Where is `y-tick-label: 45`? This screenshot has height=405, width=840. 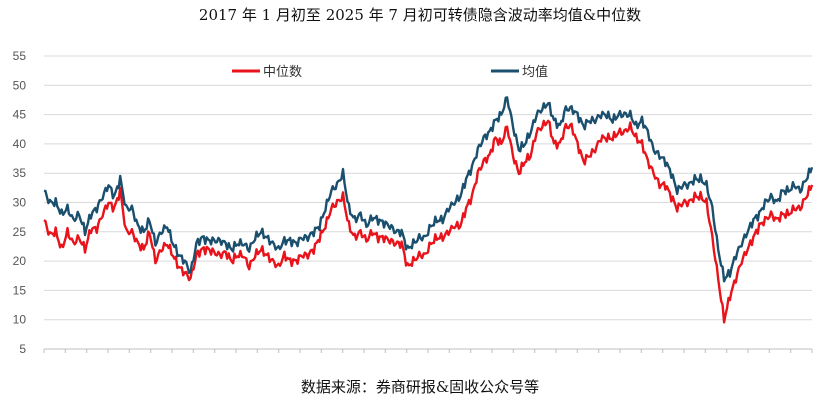 y-tick-label: 45 is located at coordinates (20, 115).